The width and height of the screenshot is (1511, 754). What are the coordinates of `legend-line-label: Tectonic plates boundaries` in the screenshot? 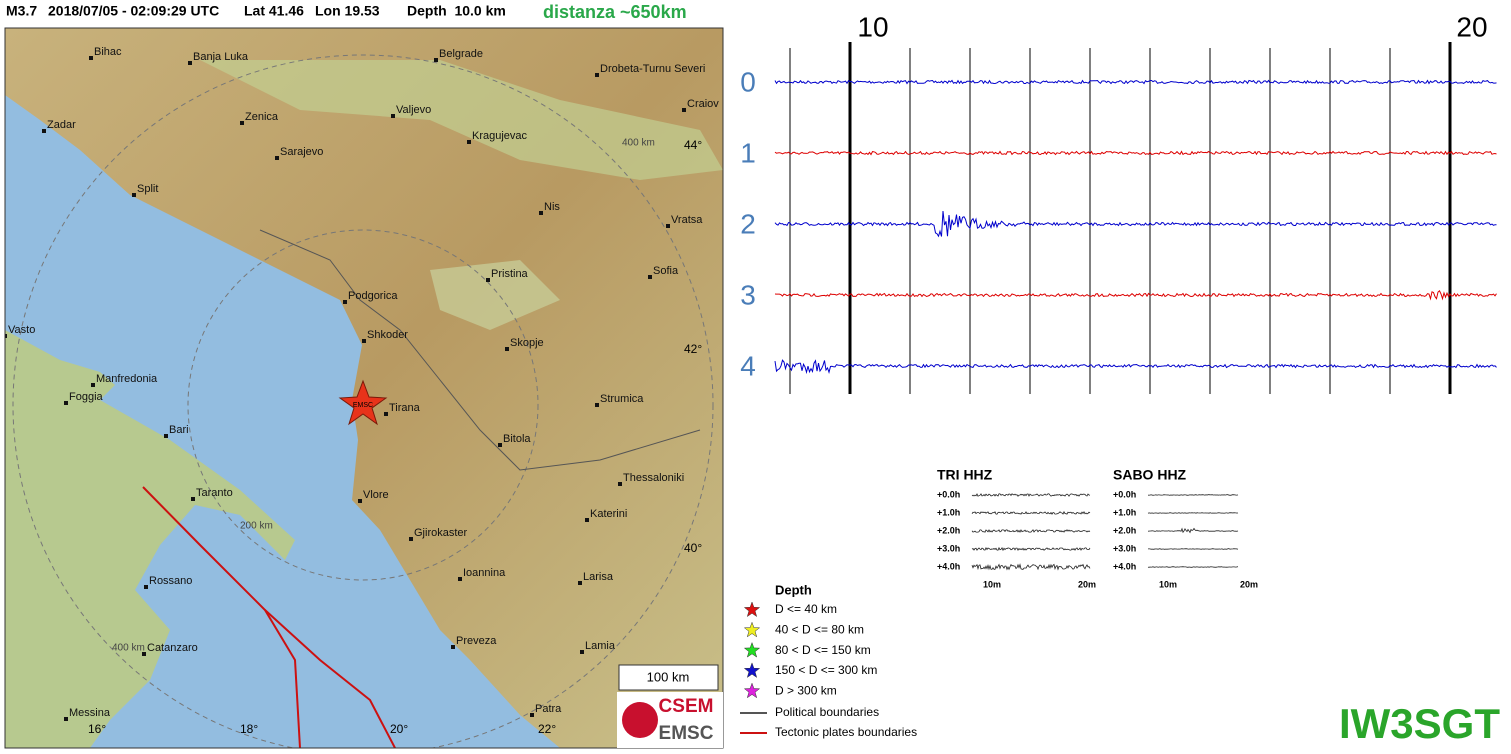 It's located at (846, 732).